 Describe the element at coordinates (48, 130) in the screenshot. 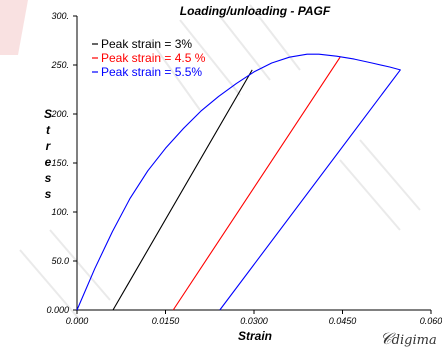

I see `y-axis-label-letter: t` at that location.